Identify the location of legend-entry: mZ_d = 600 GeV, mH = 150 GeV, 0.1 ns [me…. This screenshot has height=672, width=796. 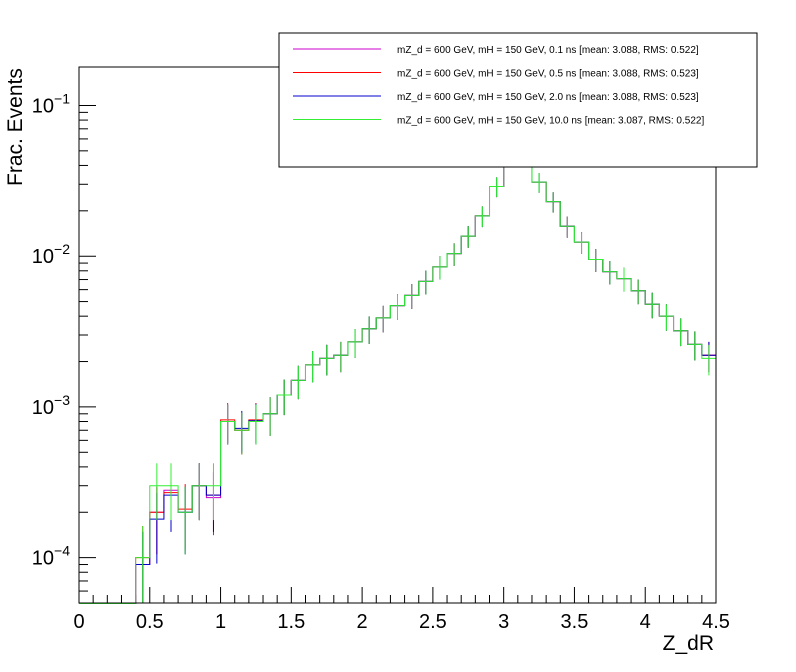
(548, 50).